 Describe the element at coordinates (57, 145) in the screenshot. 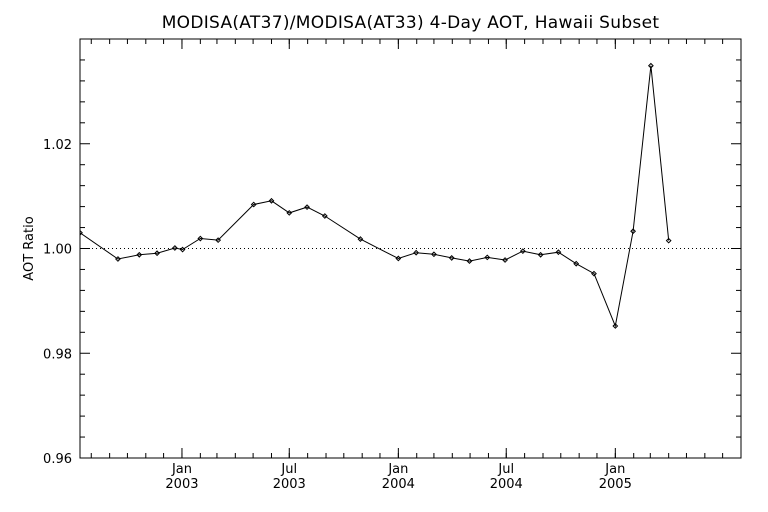

I see `y-tick-label: 1.02` at that location.